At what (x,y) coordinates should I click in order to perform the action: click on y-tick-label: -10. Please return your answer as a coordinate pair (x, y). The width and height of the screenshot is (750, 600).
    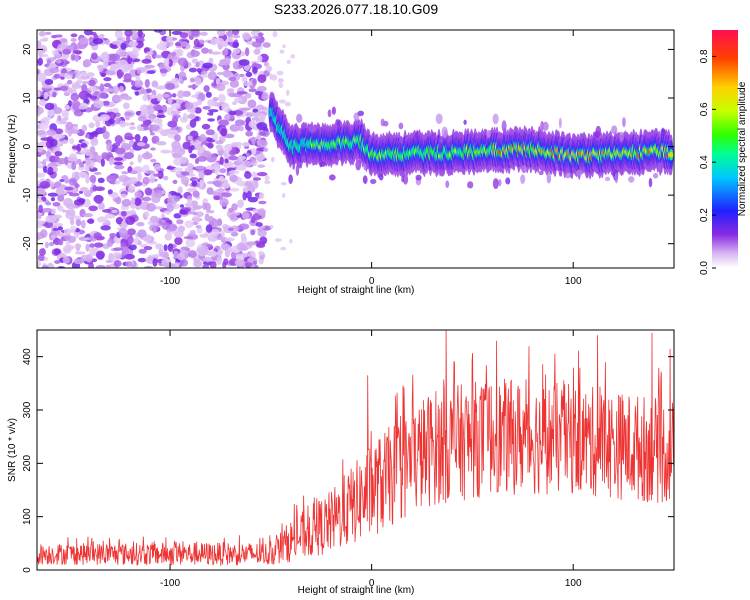
    Looking at the image, I should click on (27, 194).